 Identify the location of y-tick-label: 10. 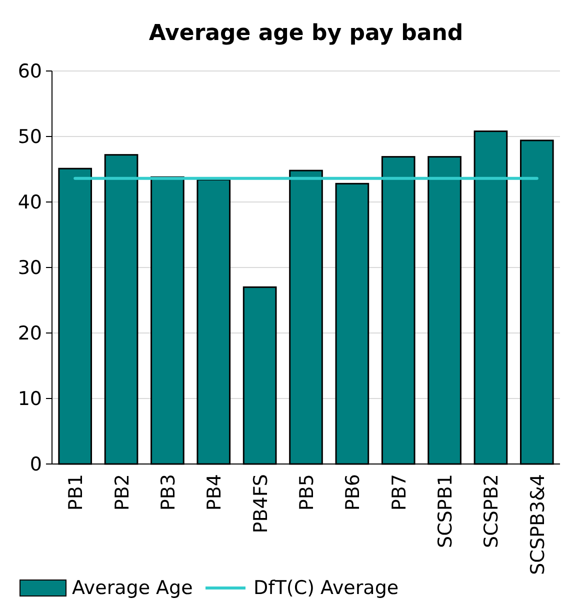
(30, 399).